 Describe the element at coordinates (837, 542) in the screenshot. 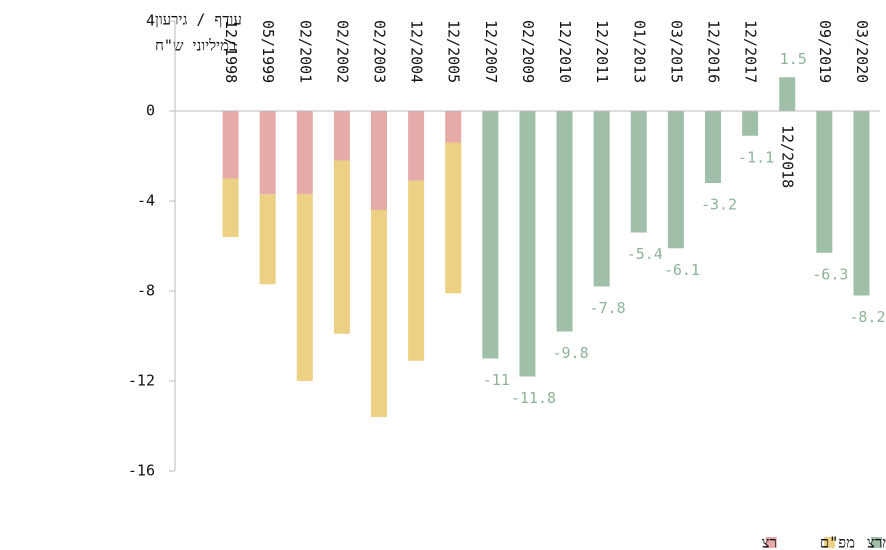

I see `legend-label: מפ"ם` at that location.